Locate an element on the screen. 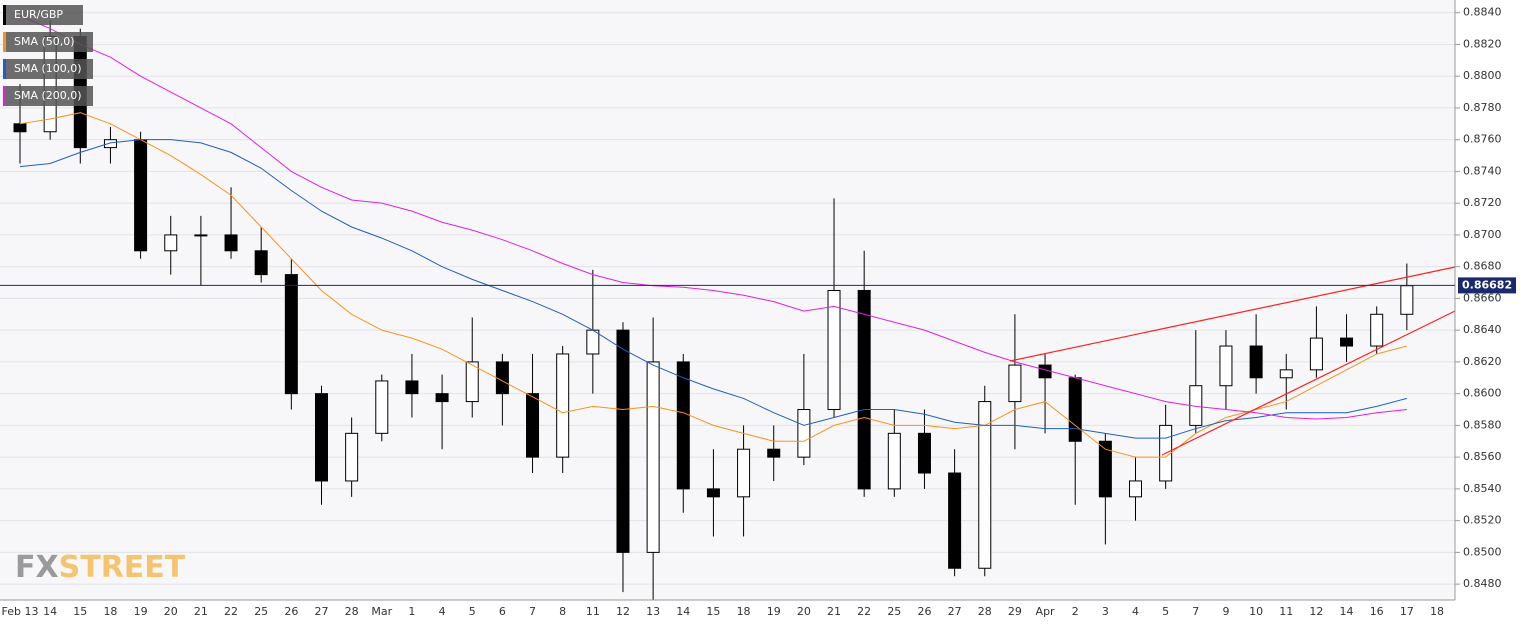 The width and height of the screenshot is (1534, 626). watermark-fx: FX is located at coordinates (37, 567).